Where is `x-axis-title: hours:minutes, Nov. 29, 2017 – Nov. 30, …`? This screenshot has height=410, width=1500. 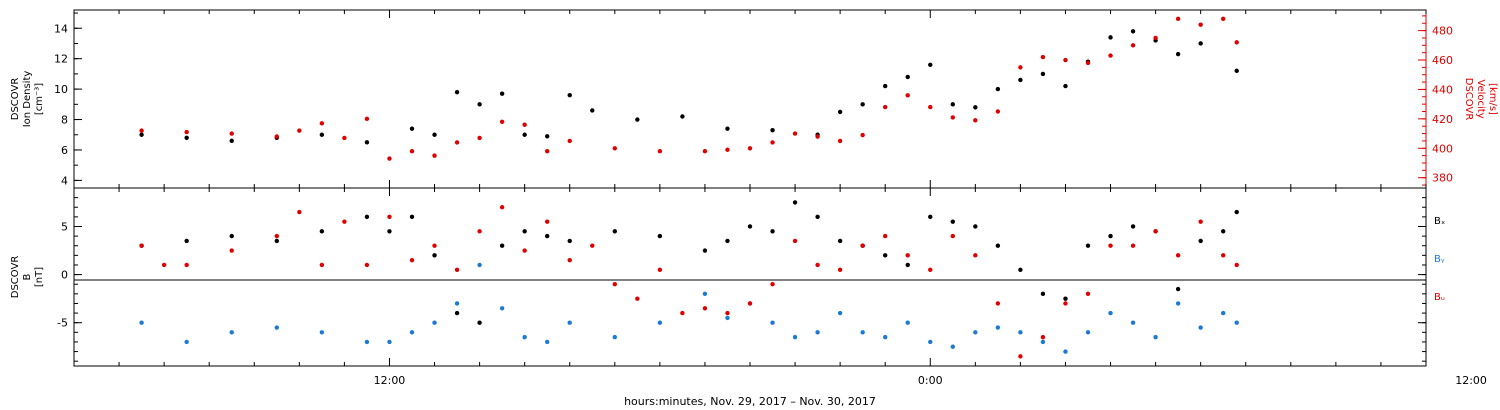 x-axis-title: hours:minutes, Nov. 29, 2017 – Nov. 30, … is located at coordinates (750, 401).